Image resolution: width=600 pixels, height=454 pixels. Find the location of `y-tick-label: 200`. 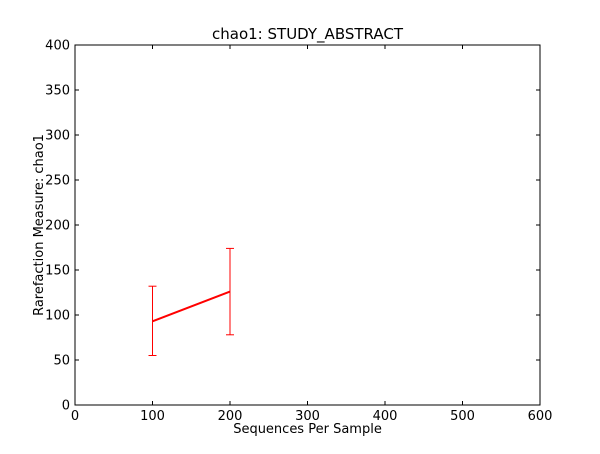

y-tick-label: 200 is located at coordinates (57, 226).